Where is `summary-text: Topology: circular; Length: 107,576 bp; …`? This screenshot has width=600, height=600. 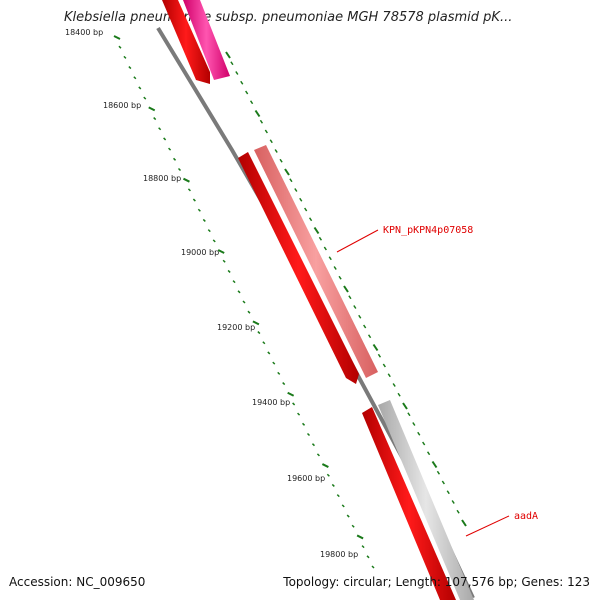
summary-text: Topology: circular; Length: 107,576 bp; … is located at coordinates (436, 582).